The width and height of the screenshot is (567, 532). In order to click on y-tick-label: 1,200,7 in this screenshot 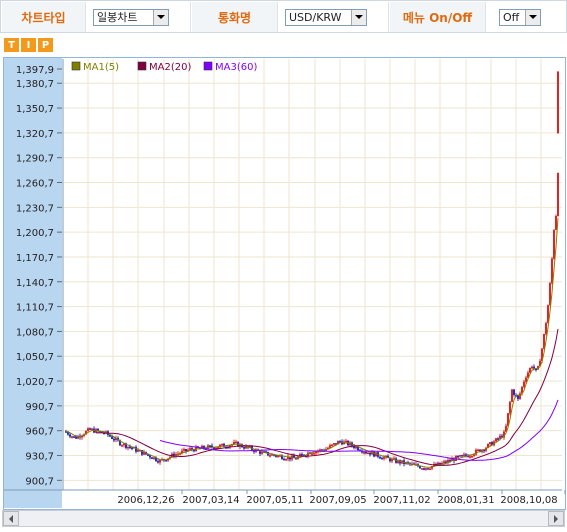, I will do `click(35, 233)`.